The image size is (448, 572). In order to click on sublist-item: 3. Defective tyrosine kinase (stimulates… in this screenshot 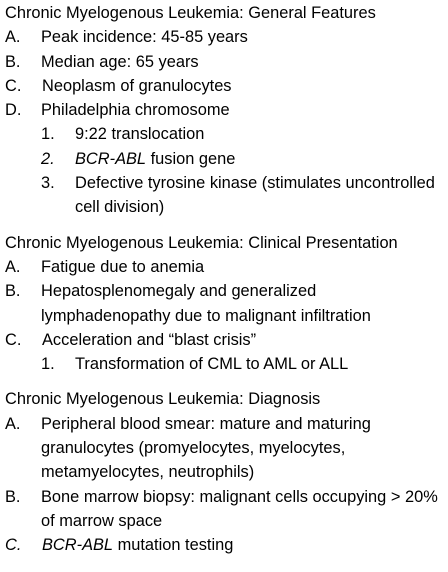, I will do `click(226, 195)`.